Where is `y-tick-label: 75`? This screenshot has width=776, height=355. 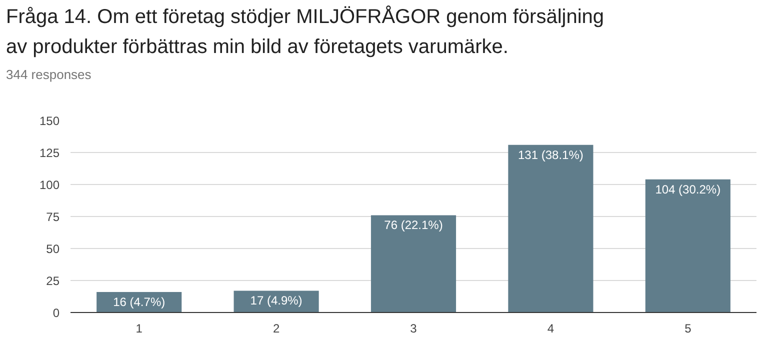 y-tick-label: 75 is located at coordinates (53, 217).